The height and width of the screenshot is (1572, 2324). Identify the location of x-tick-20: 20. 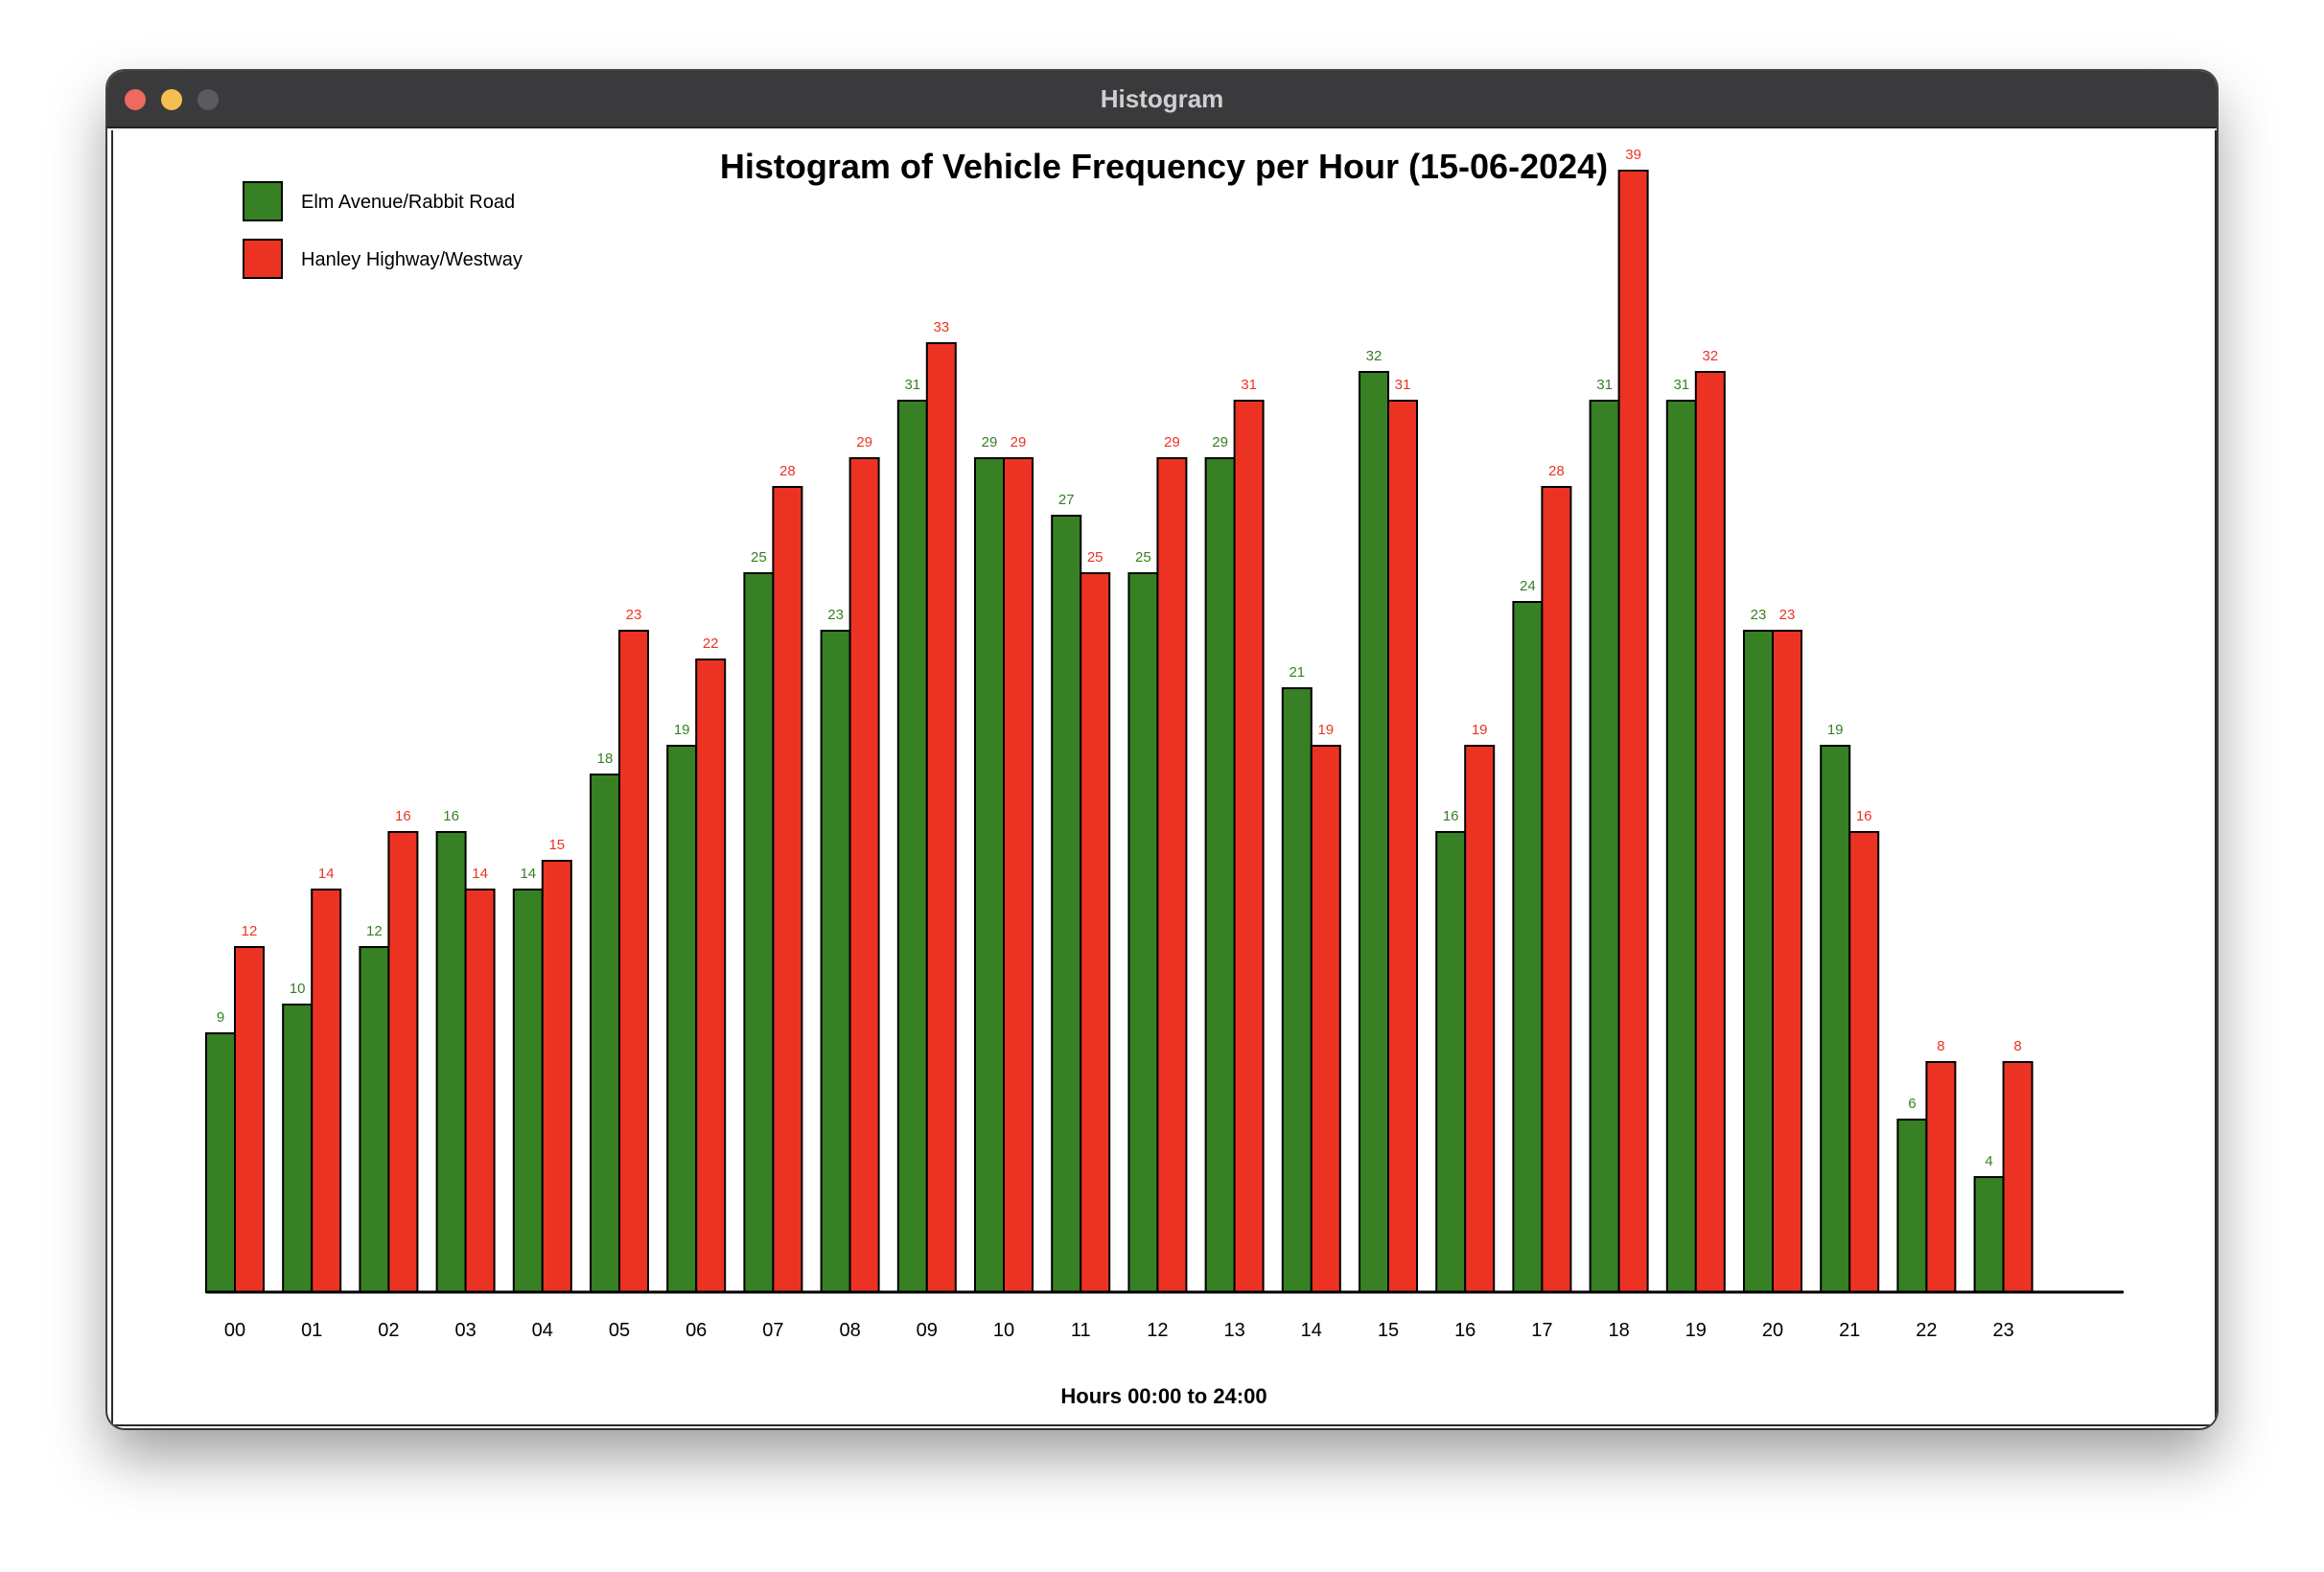
(1772, 1331).